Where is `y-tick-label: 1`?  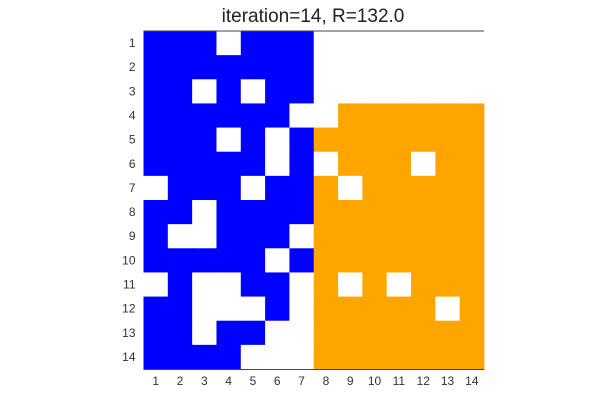 y-tick-label: 1 is located at coordinates (132, 43).